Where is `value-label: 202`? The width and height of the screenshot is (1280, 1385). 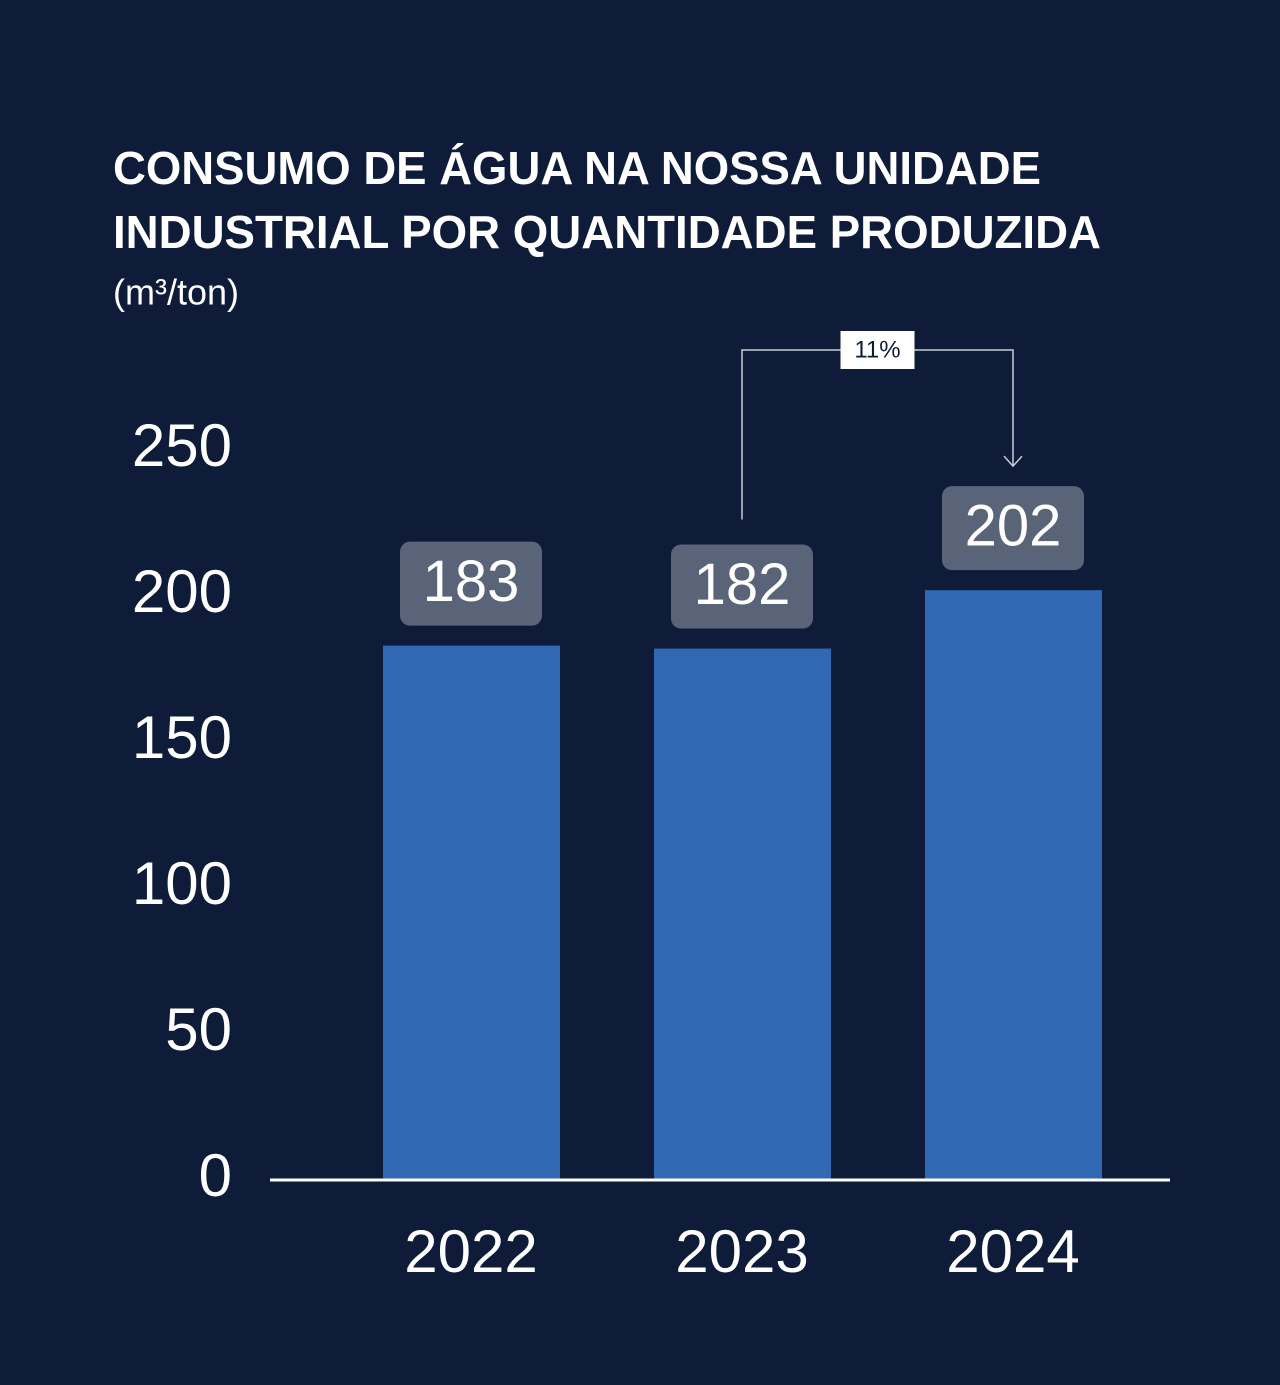
value-label: 202 is located at coordinates (1013, 525).